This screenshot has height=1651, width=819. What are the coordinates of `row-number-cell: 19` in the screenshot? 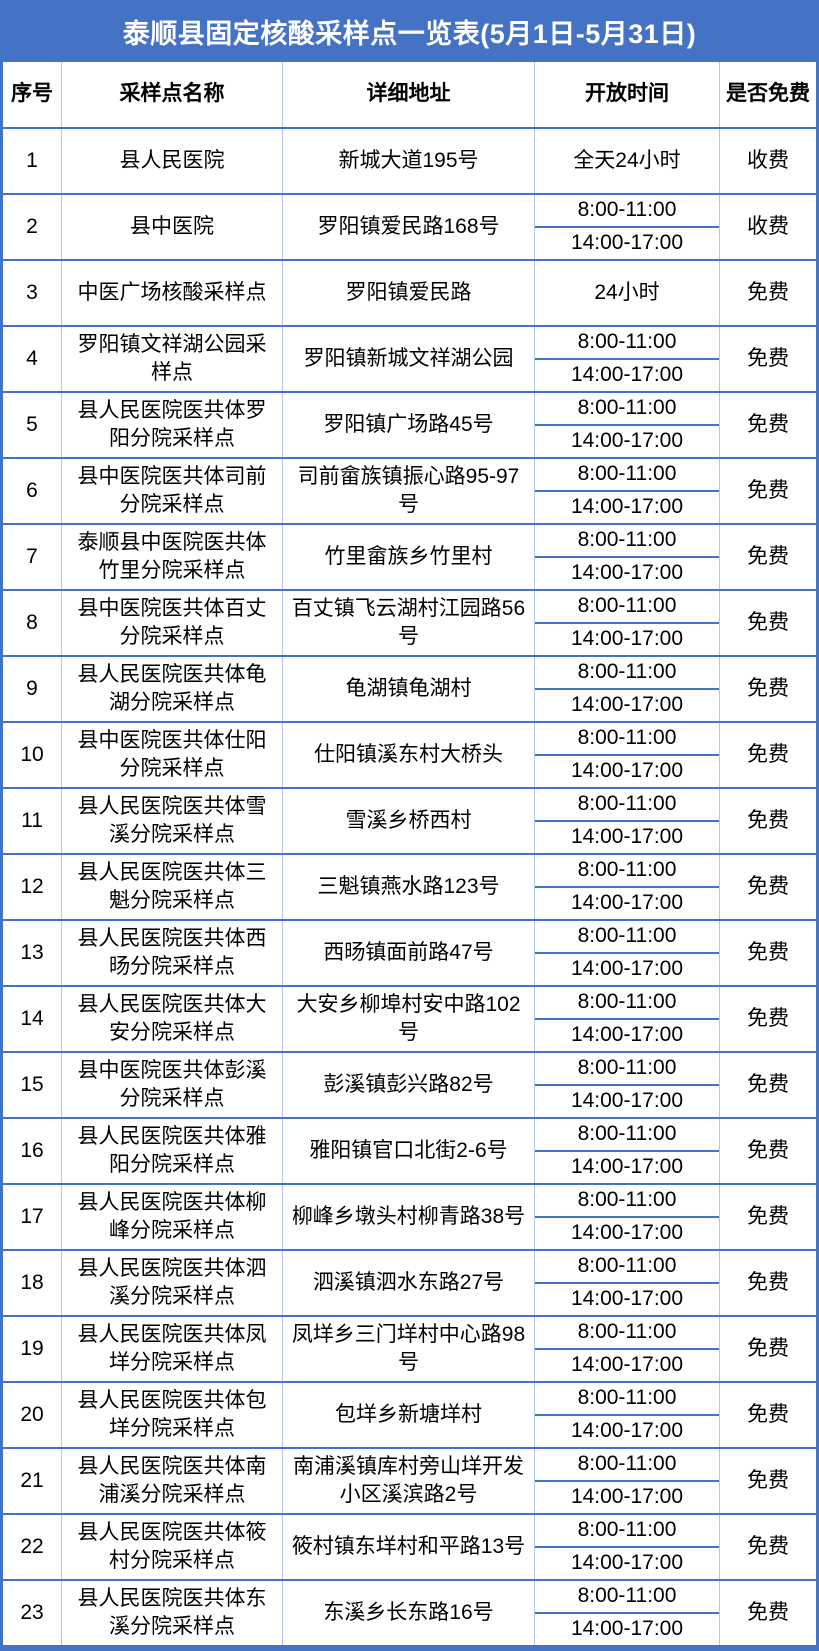 It's located at (32, 1349).